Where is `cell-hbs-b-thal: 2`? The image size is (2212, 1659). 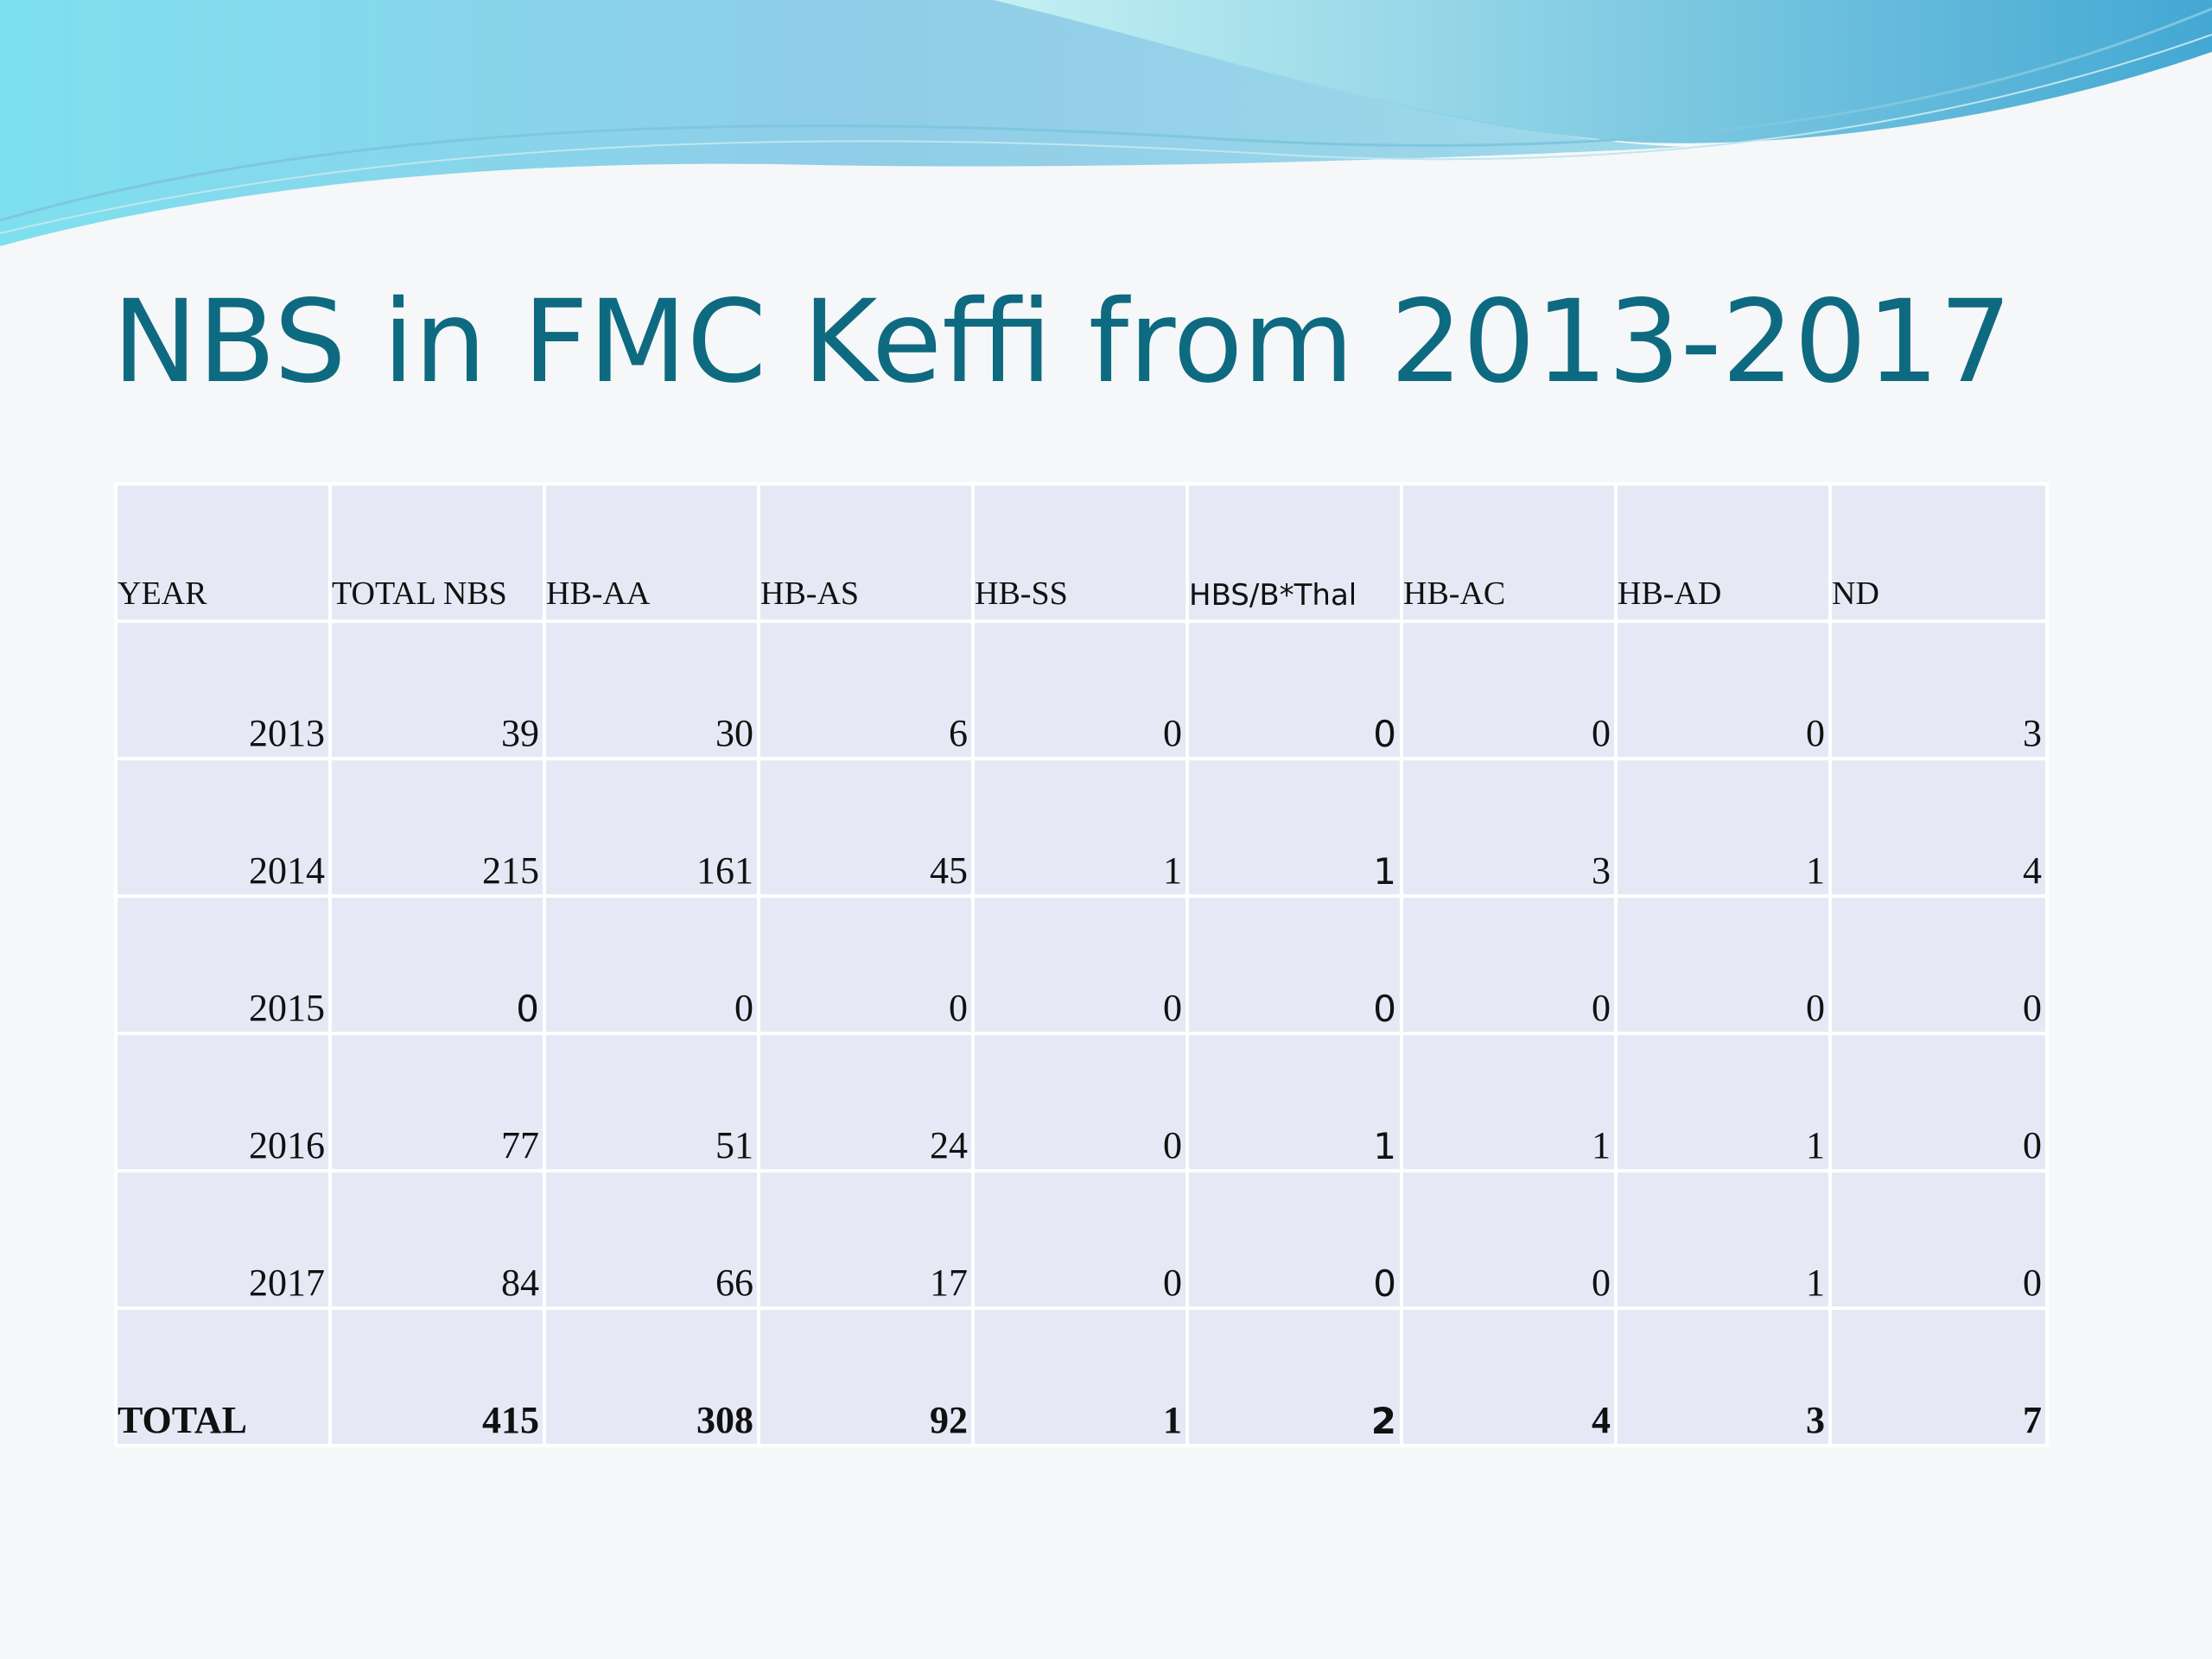 cell-hbs-b-thal: 2 is located at coordinates (1294, 1376).